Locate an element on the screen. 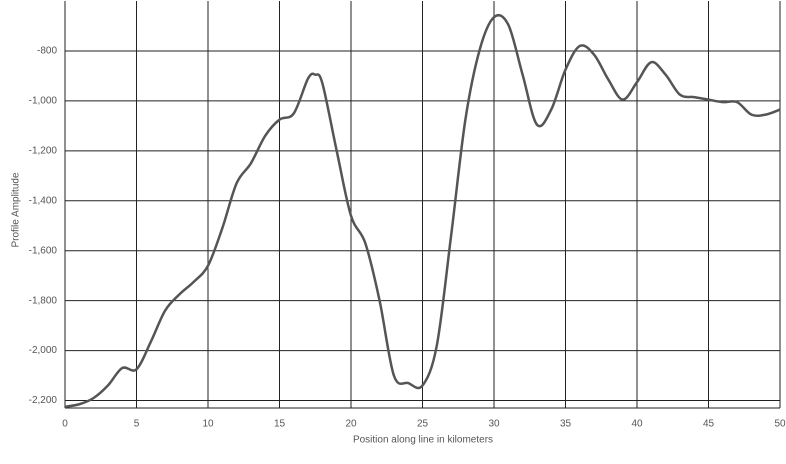 This screenshot has height=464, width=786. x-tick-label: 40 is located at coordinates (637, 424).